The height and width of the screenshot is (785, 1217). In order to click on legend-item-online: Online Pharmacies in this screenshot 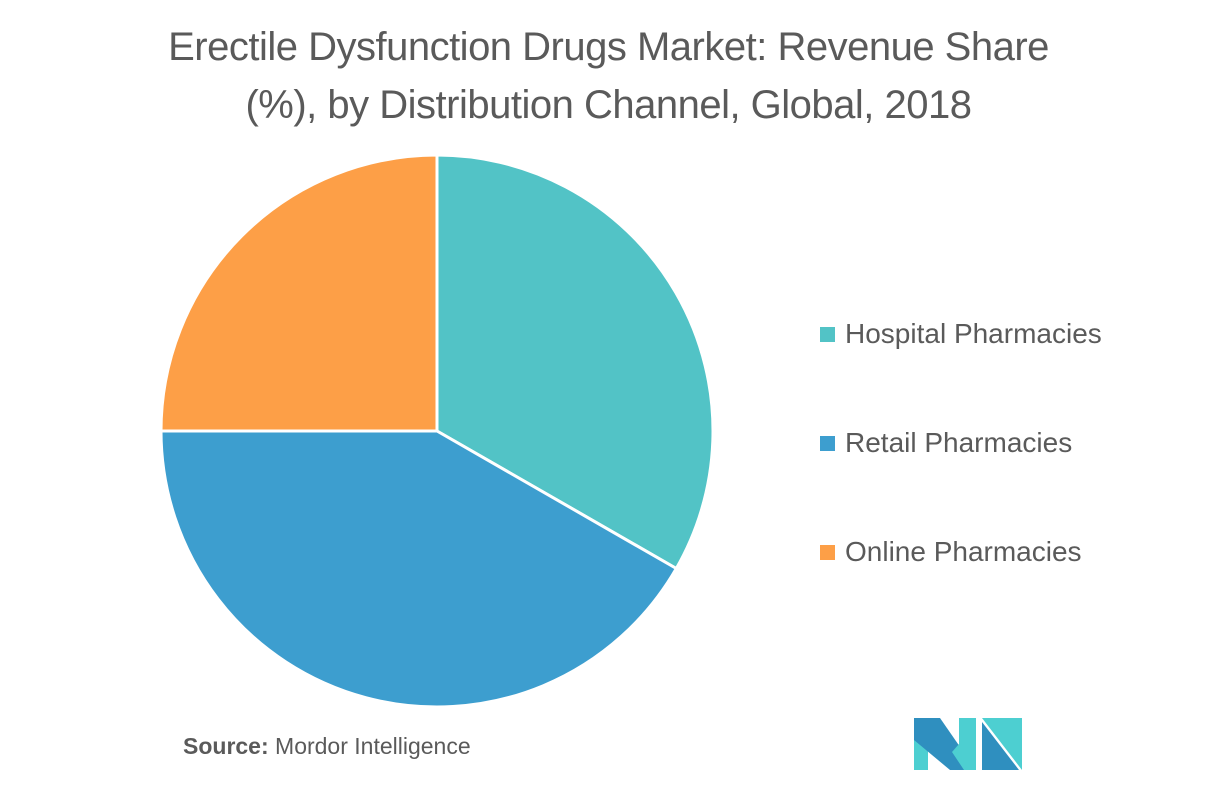, I will do `click(951, 552)`.